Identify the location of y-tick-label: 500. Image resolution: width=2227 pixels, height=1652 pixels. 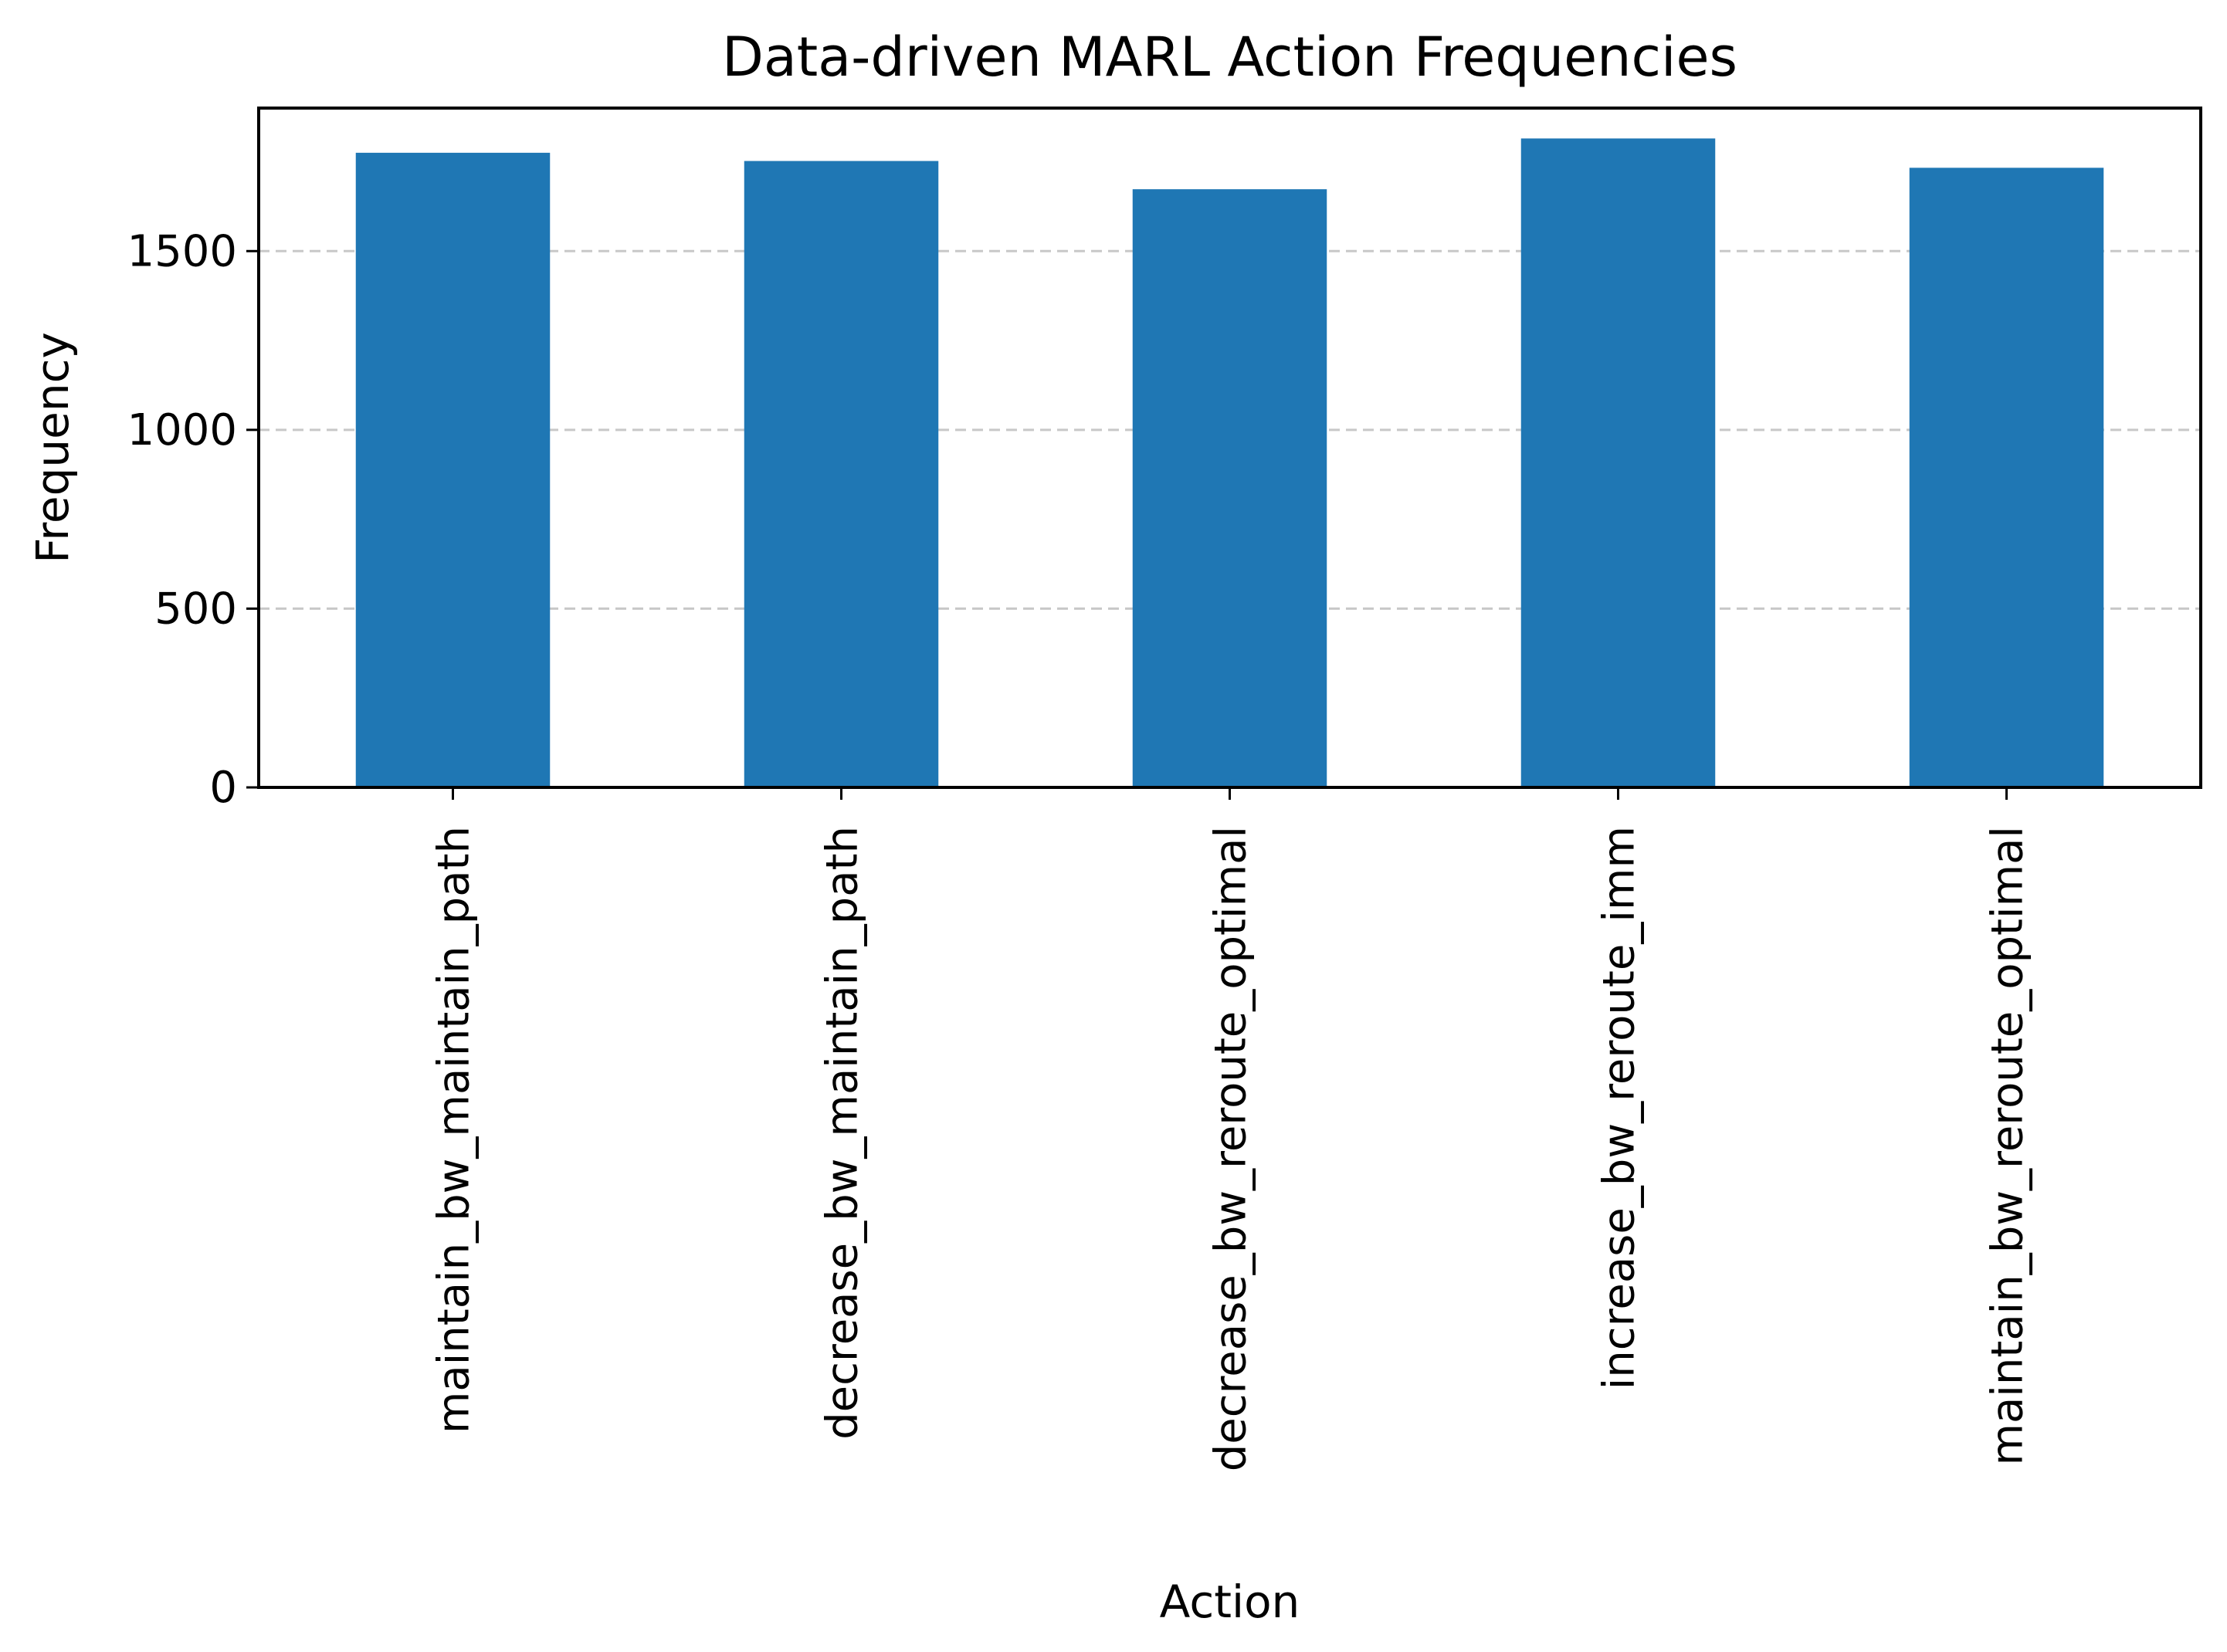
(195, 609).